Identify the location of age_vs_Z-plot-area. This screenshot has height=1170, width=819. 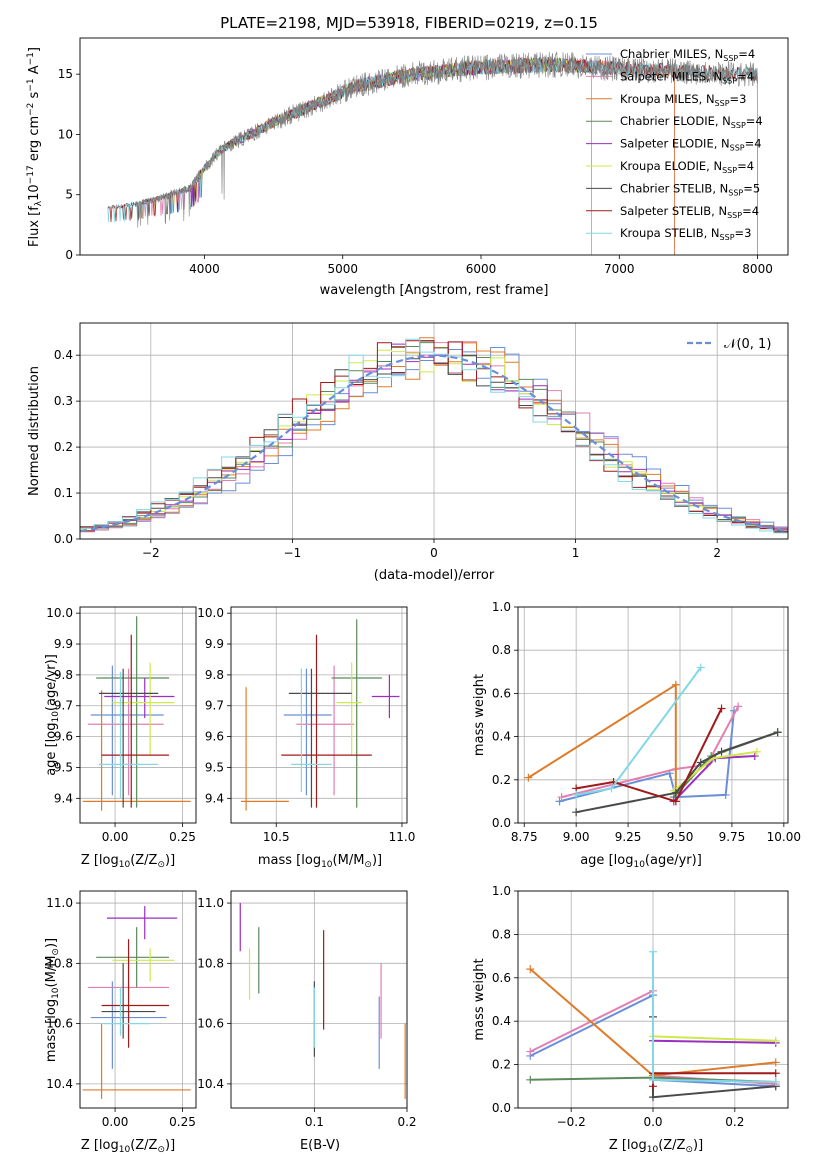
(136, 713).